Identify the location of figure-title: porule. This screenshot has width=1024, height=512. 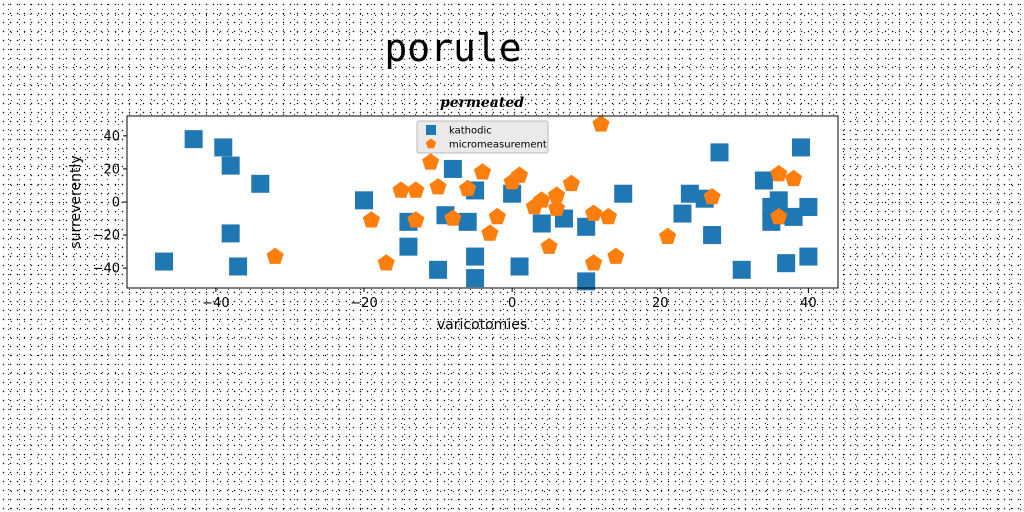
(453, 48).